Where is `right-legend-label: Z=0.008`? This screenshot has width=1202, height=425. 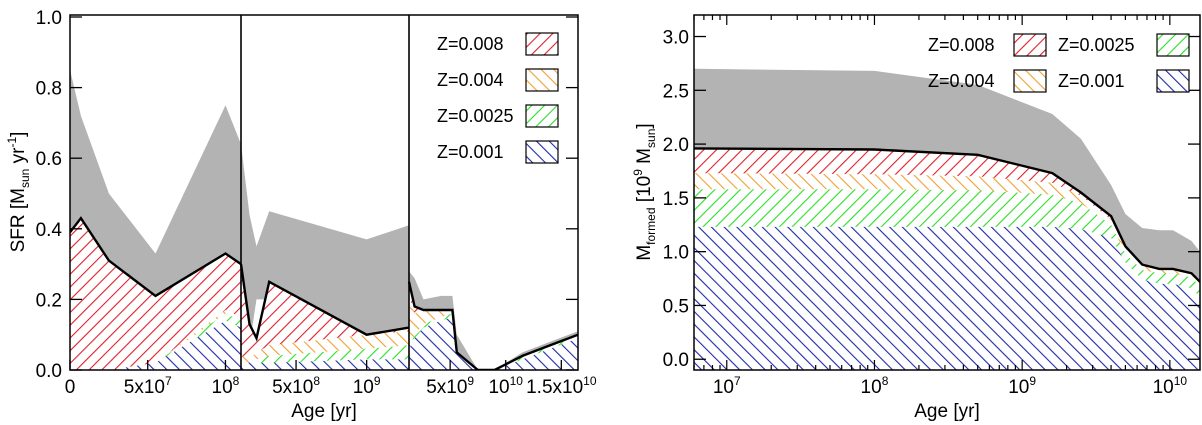 right-legend-label: Z=0.008 is located at coordinates (961, 45).